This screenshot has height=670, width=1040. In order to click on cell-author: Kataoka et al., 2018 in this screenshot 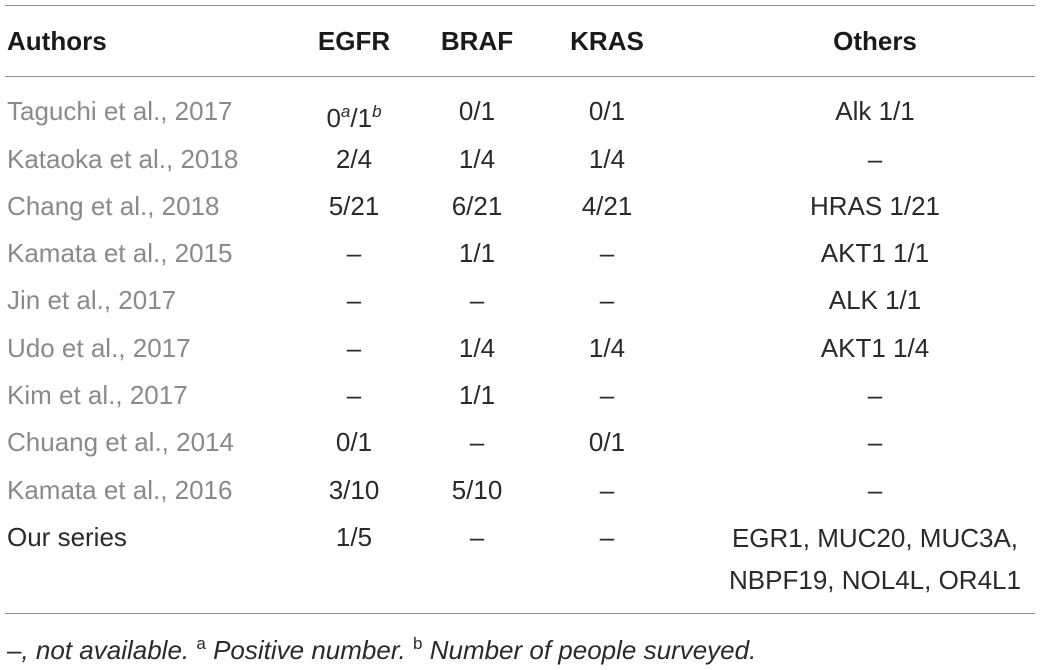, I will do `click(123, 159)`.